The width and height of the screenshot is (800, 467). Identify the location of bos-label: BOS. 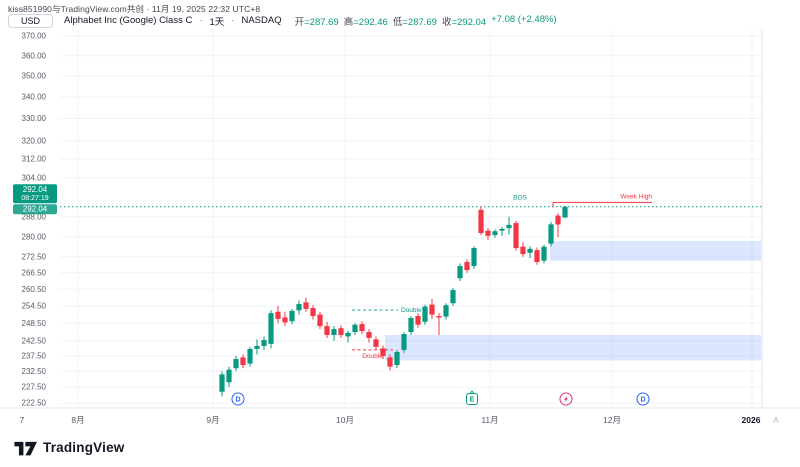
(520, 198).